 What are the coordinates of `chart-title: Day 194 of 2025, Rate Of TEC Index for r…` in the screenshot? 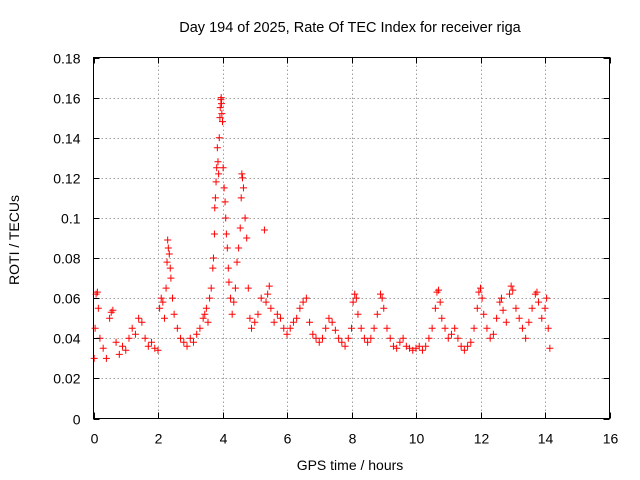 It's located at (350, 28).